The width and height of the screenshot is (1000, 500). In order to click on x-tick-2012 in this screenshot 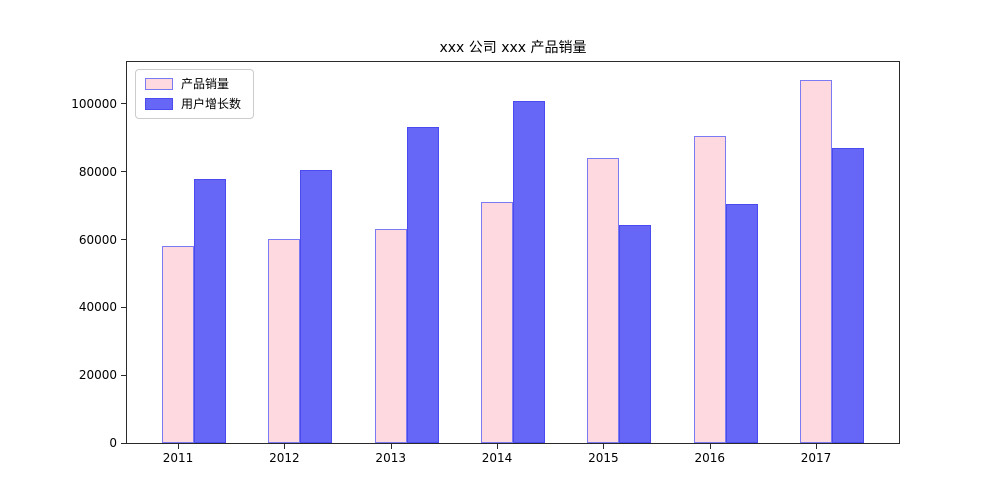, I will do `click(285, 446)`.